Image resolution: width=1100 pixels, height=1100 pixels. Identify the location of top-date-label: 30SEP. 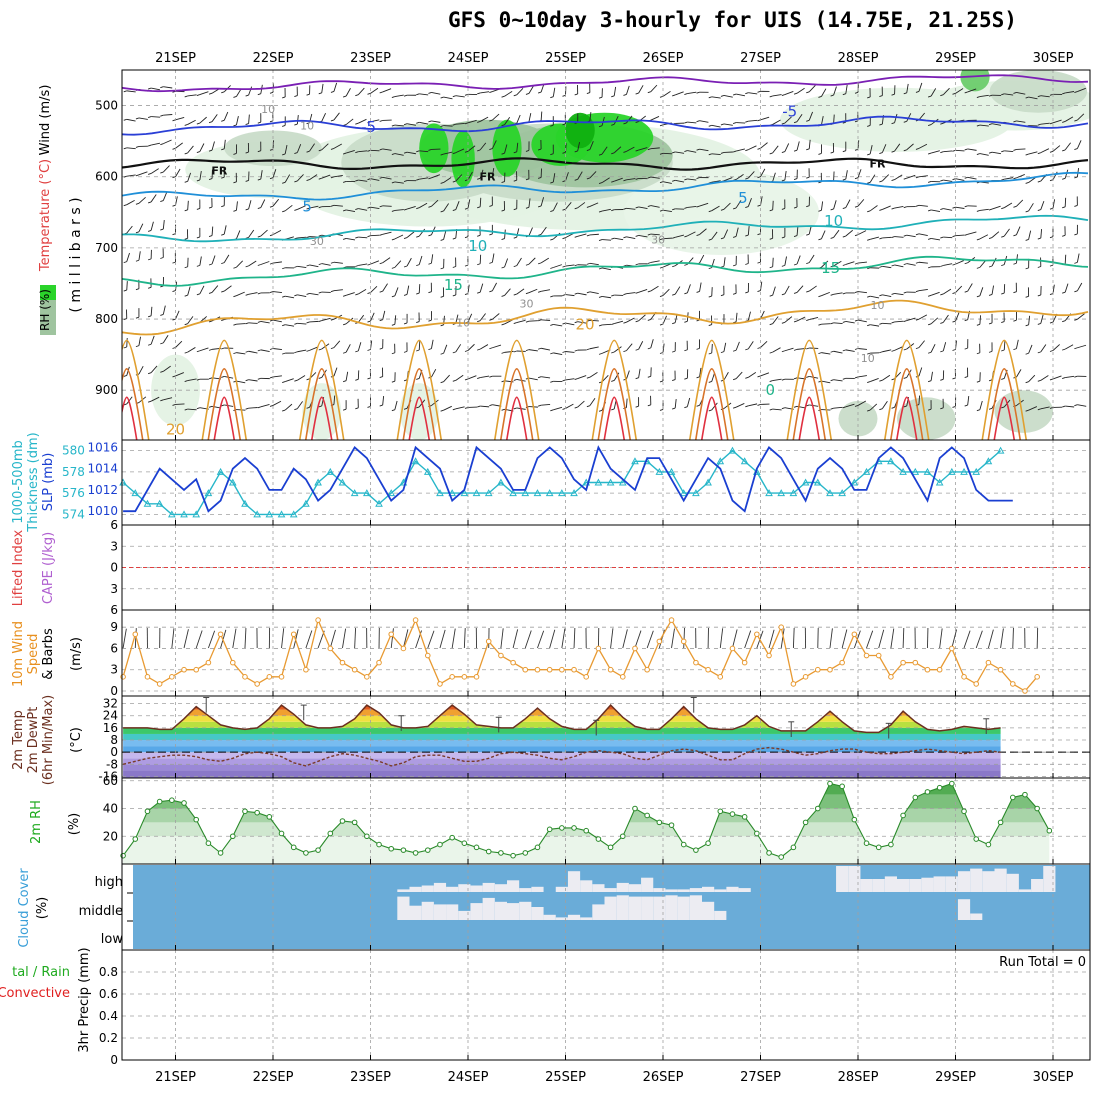
(1053, 58).